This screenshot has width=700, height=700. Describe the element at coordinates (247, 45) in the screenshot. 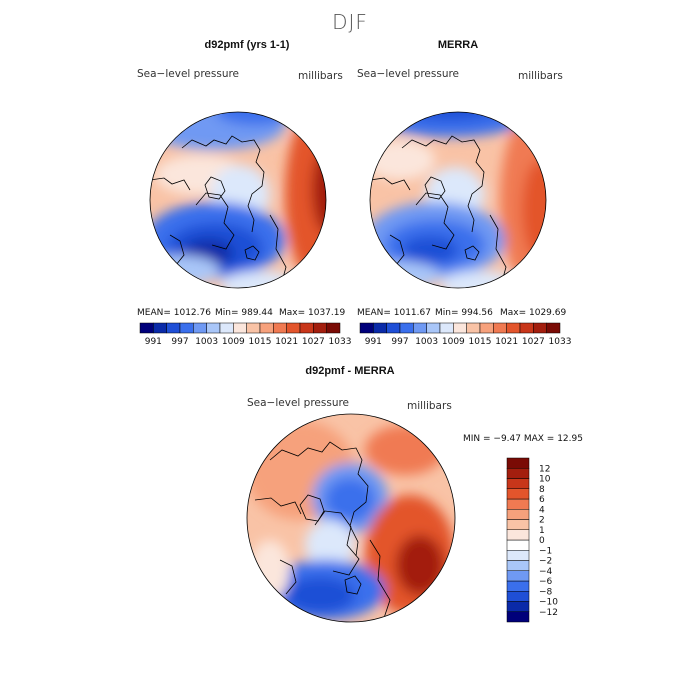

I see `panel-title: d92pmf (yrs 1-1)` at that location.